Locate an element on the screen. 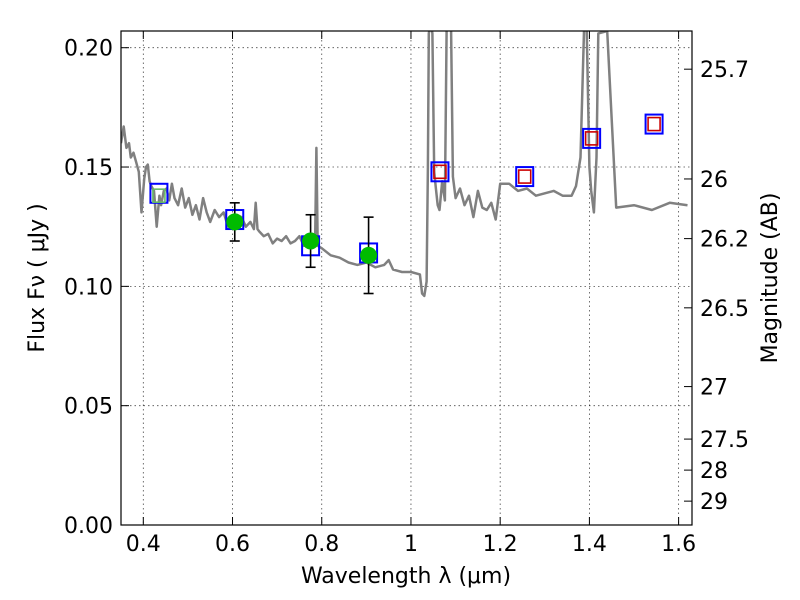 Image resolution: width=800 pixels, height=600 pixels. right-tick-label: 26.5 is located at coordinates (724, 309).